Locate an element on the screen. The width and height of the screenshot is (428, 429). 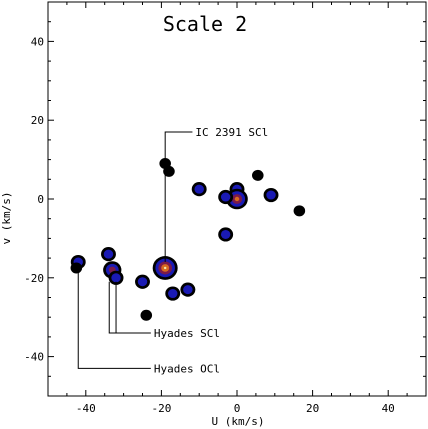
annotation-0: IC 2391 SCl is located at coordinates (216, 194).